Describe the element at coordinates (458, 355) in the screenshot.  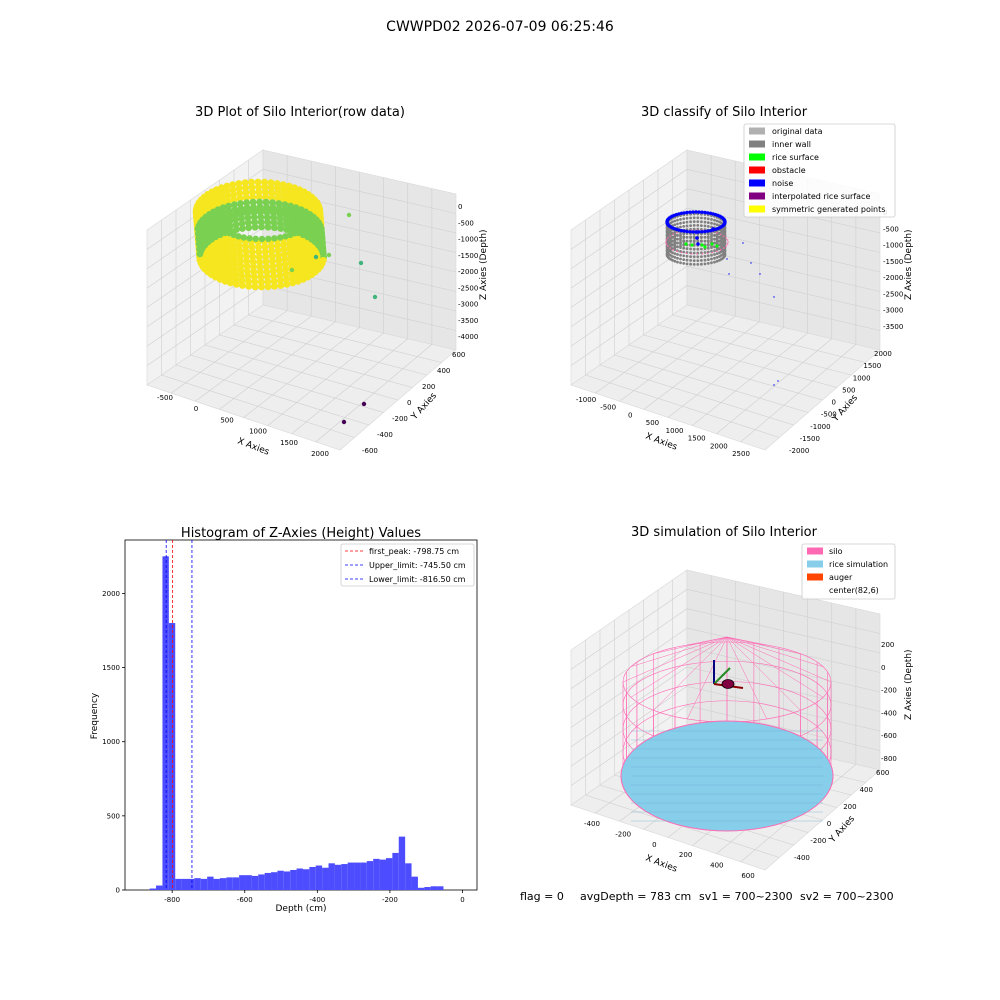
I see `tick-label: 600` at that location.